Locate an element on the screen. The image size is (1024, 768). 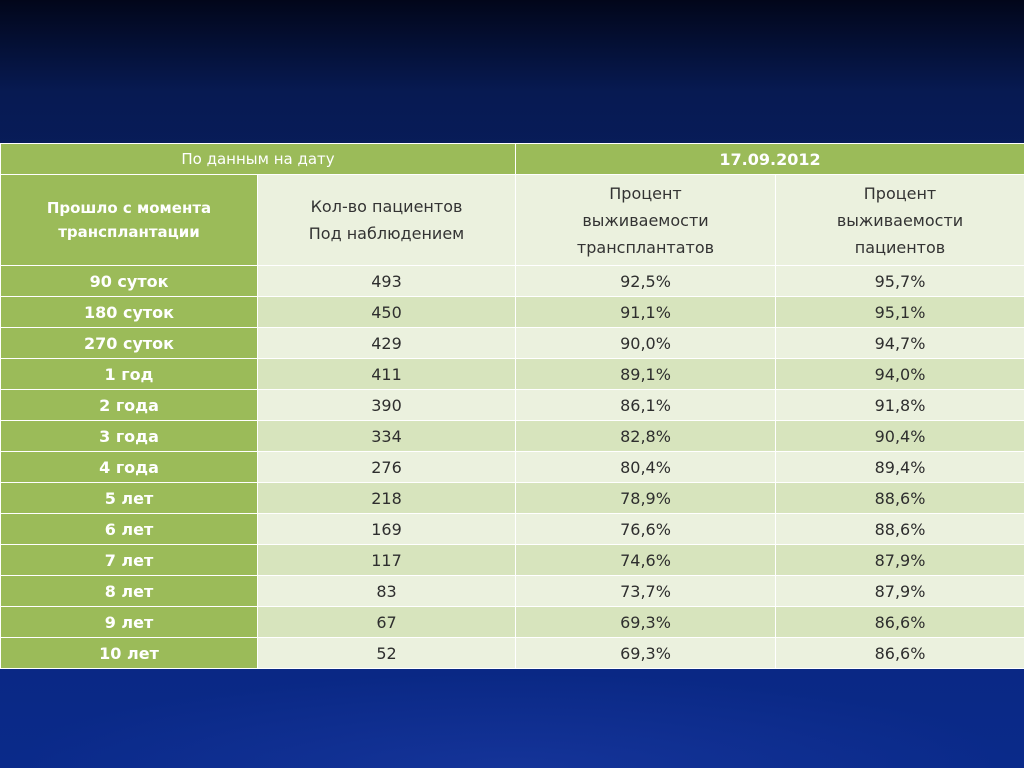
period-cell: 2 года is located at coordinates (129, 405).